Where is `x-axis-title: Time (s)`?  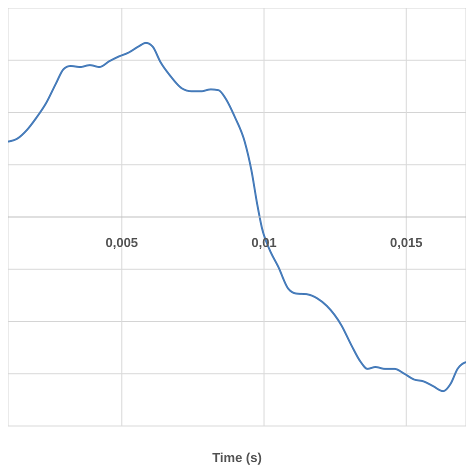 x-axis-title: Time (s) is located at coordinates (237, 457).